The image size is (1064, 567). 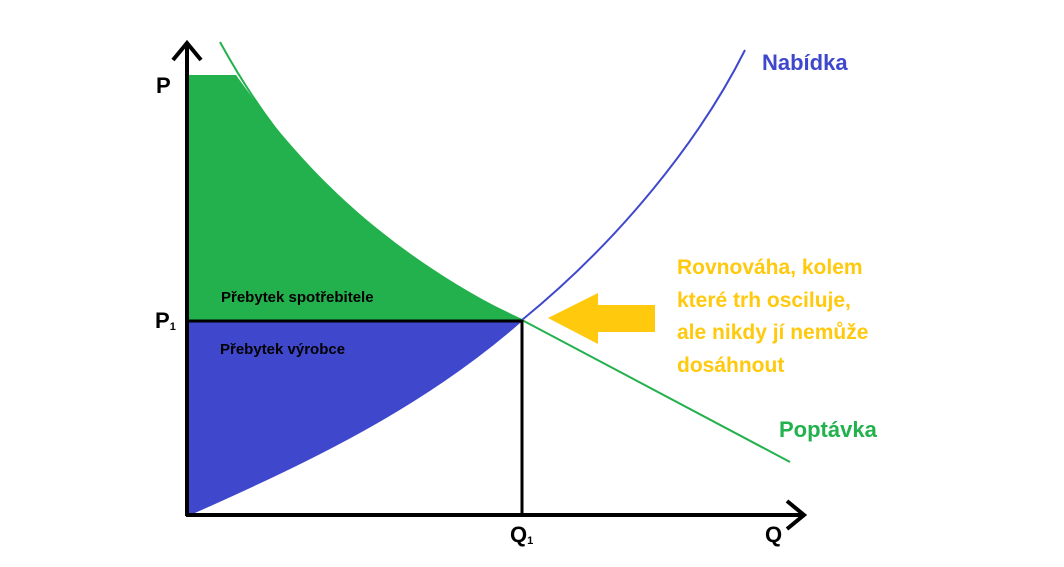 I want to click on supply-label: Nabídka, so click(x=805, y=62).